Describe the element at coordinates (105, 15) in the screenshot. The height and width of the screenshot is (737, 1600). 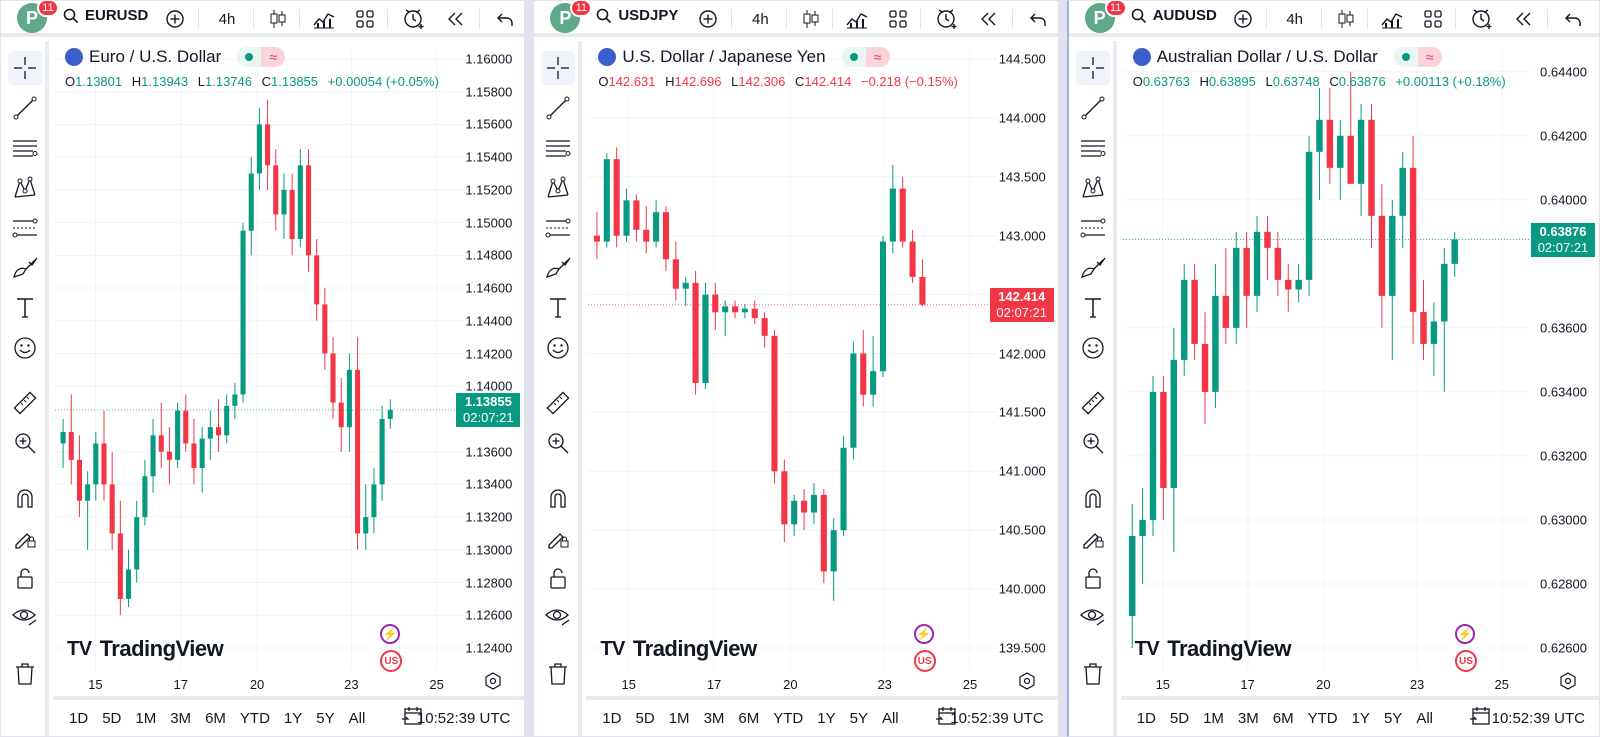
I see `symbol-search-button: EURUSD` at that location.